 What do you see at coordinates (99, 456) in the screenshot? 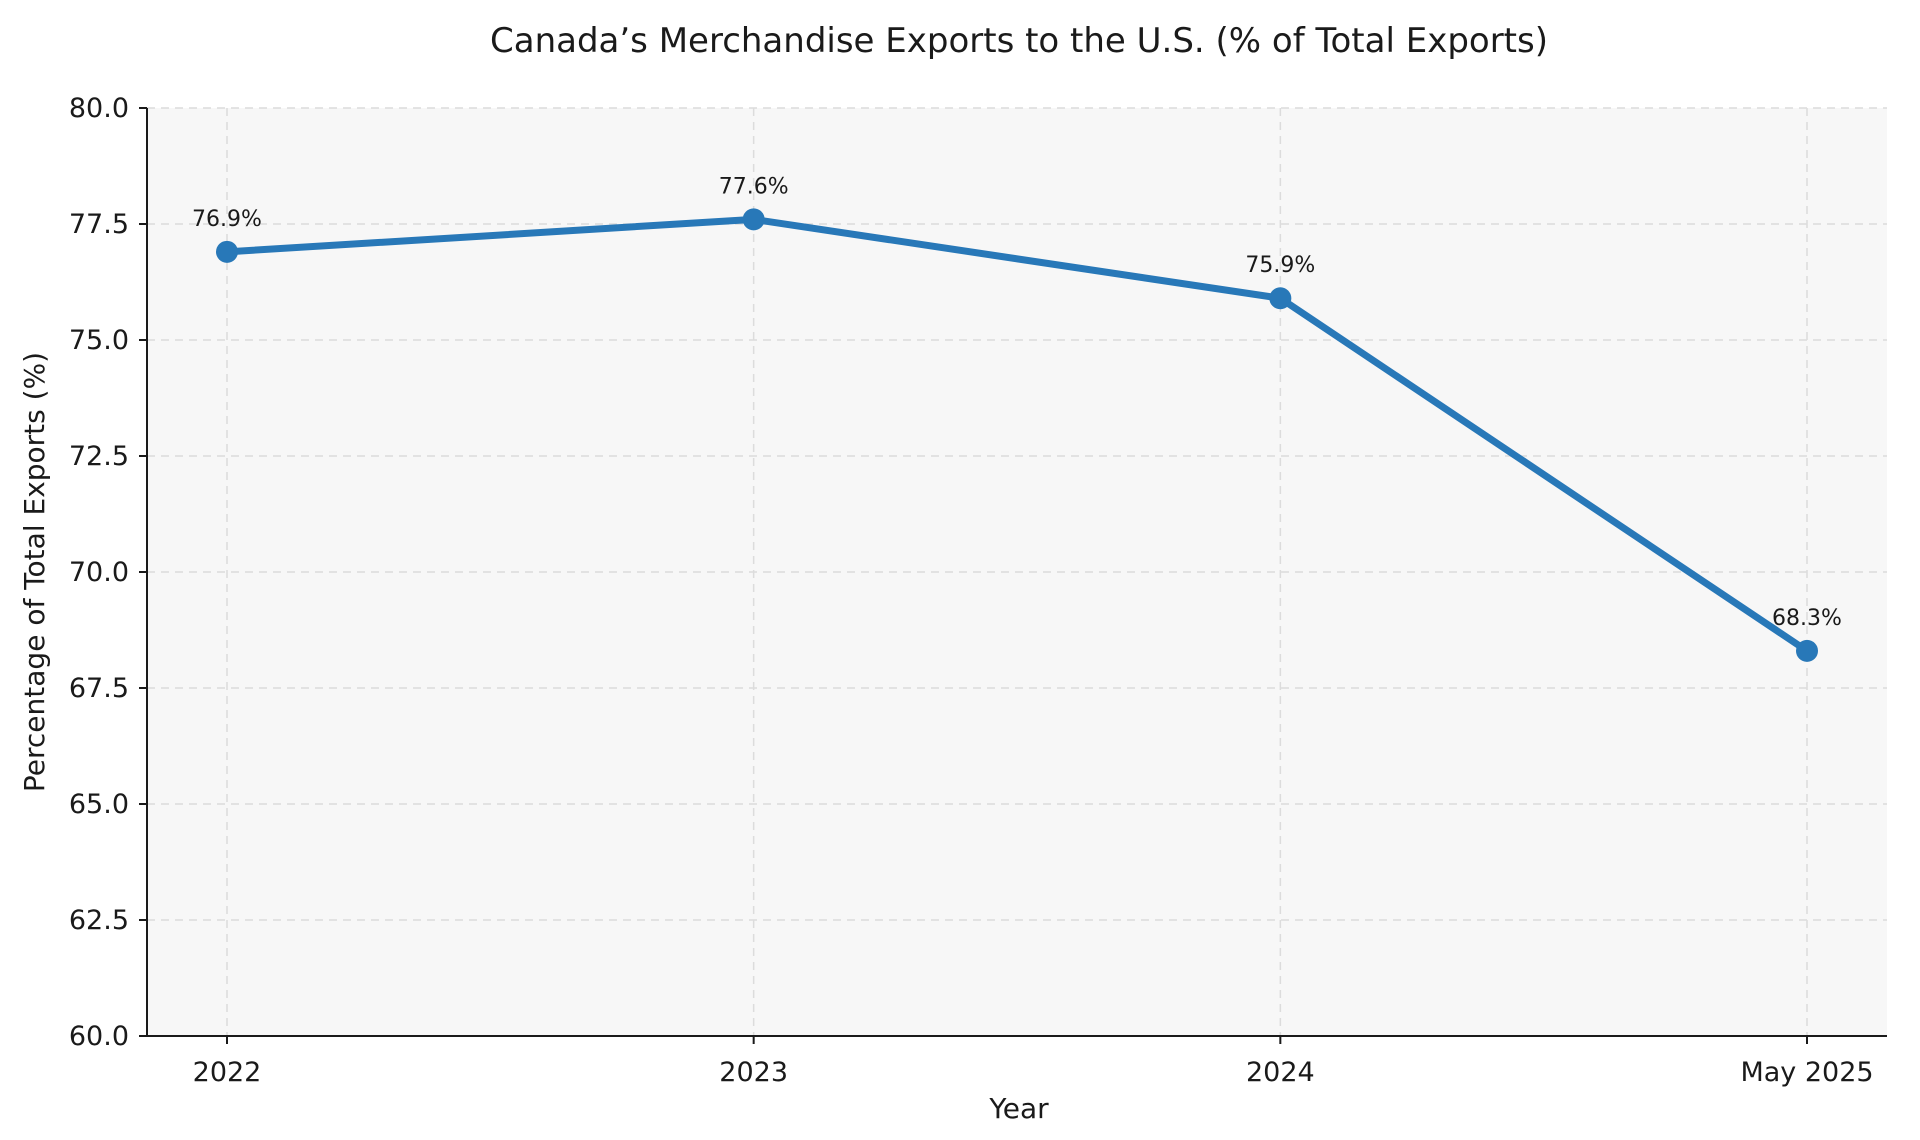
I see `y-tick-label: 72.5` at bounding box center [99, 456].